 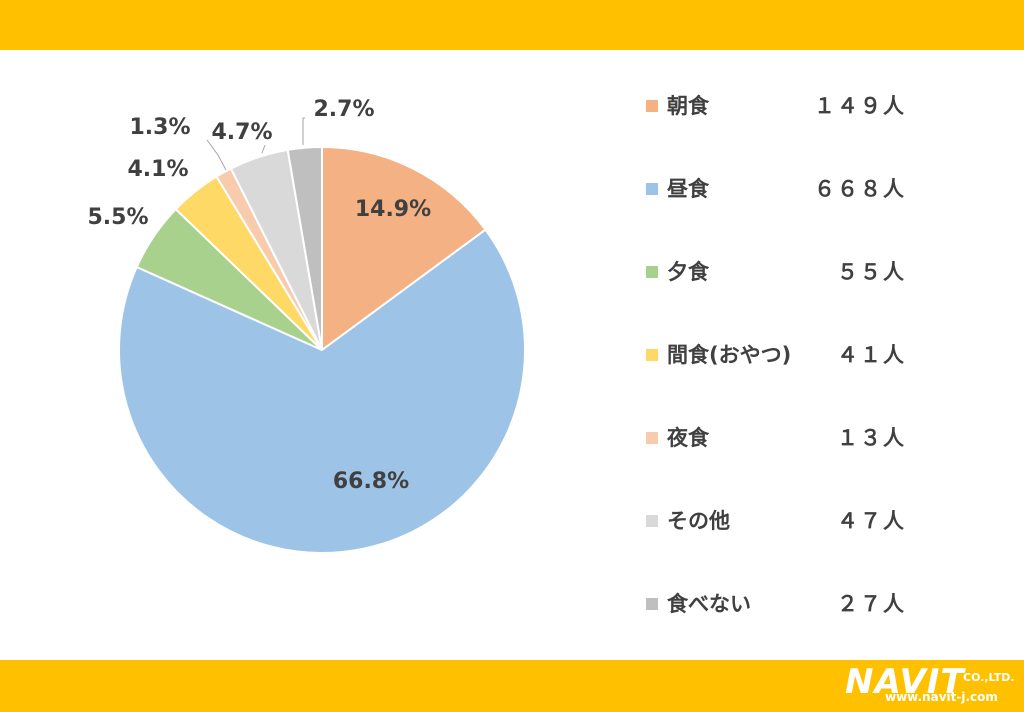 I want to click on legend-swatch-breakfast, so click(x=652, y=106).